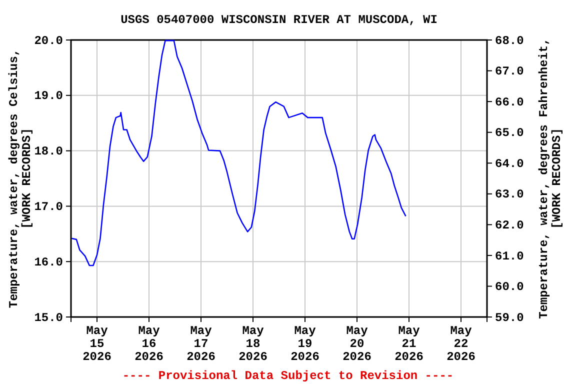 This screenshot has width=576, height=384. I want to click on x-tick-label: May 20 2026, so click(357, 344).